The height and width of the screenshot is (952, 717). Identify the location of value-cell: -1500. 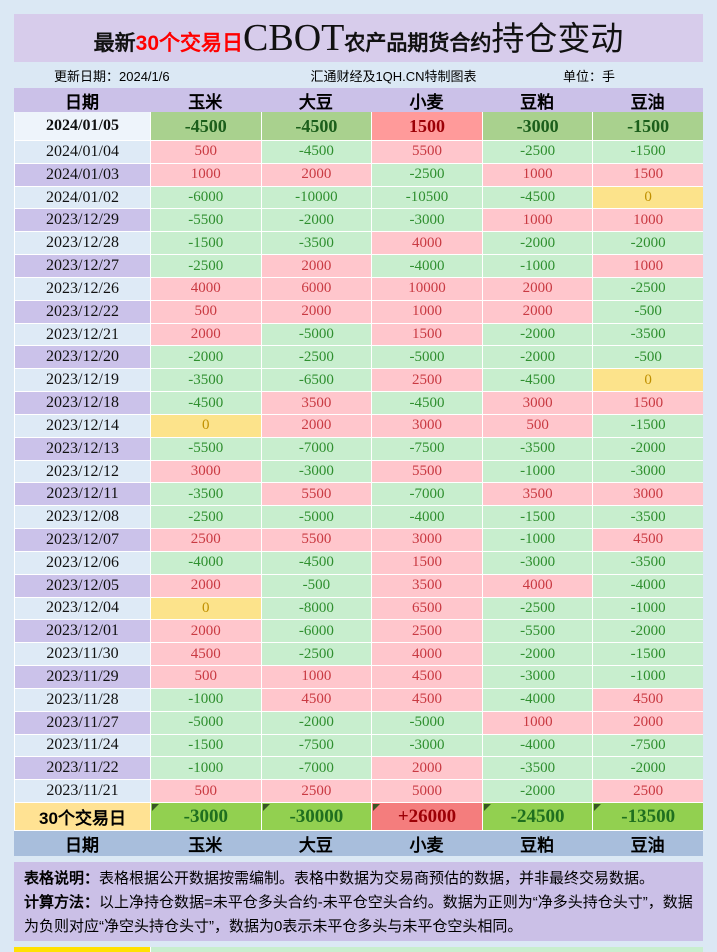
(537, 518).